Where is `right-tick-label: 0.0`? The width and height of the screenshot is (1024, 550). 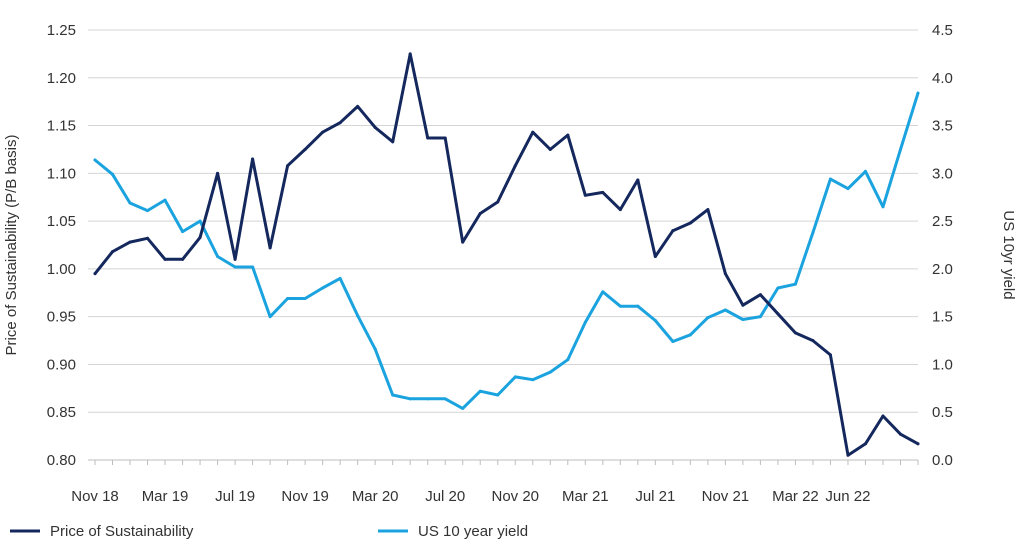 right-tick-label: 0.0 is located at coordinates (942, 460).